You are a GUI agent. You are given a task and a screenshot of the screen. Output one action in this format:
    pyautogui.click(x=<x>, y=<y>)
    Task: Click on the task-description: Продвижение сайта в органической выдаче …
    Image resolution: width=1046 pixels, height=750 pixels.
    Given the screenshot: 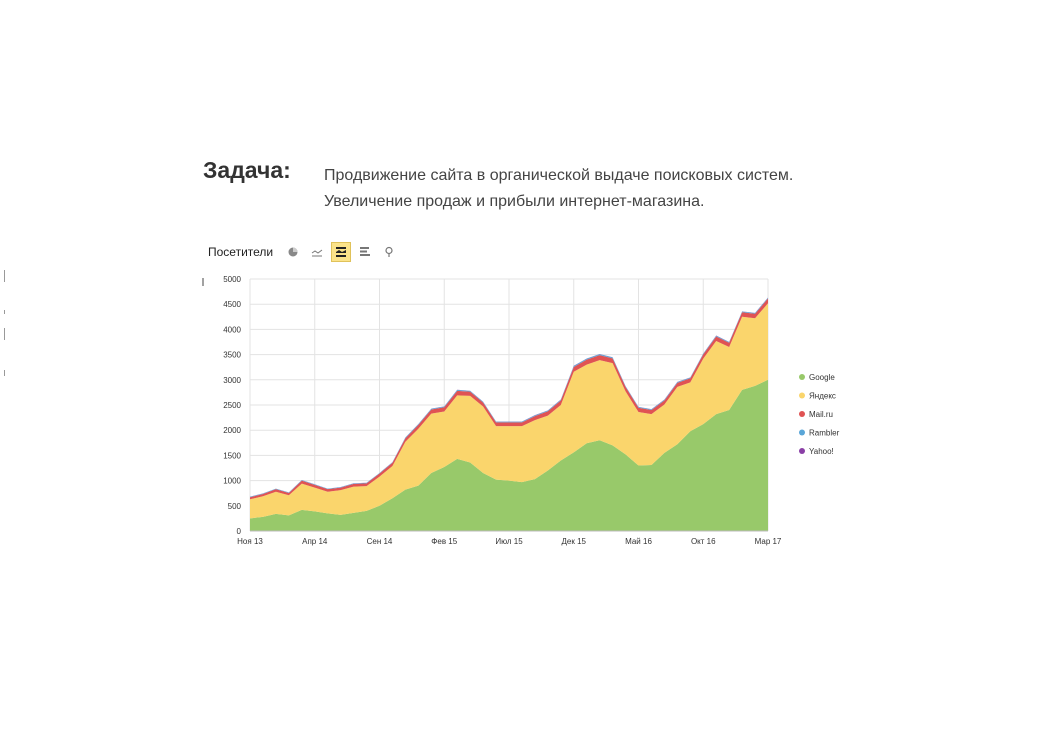 What is the action you would take?
    pyautogui.click(x=604, y=189)
    